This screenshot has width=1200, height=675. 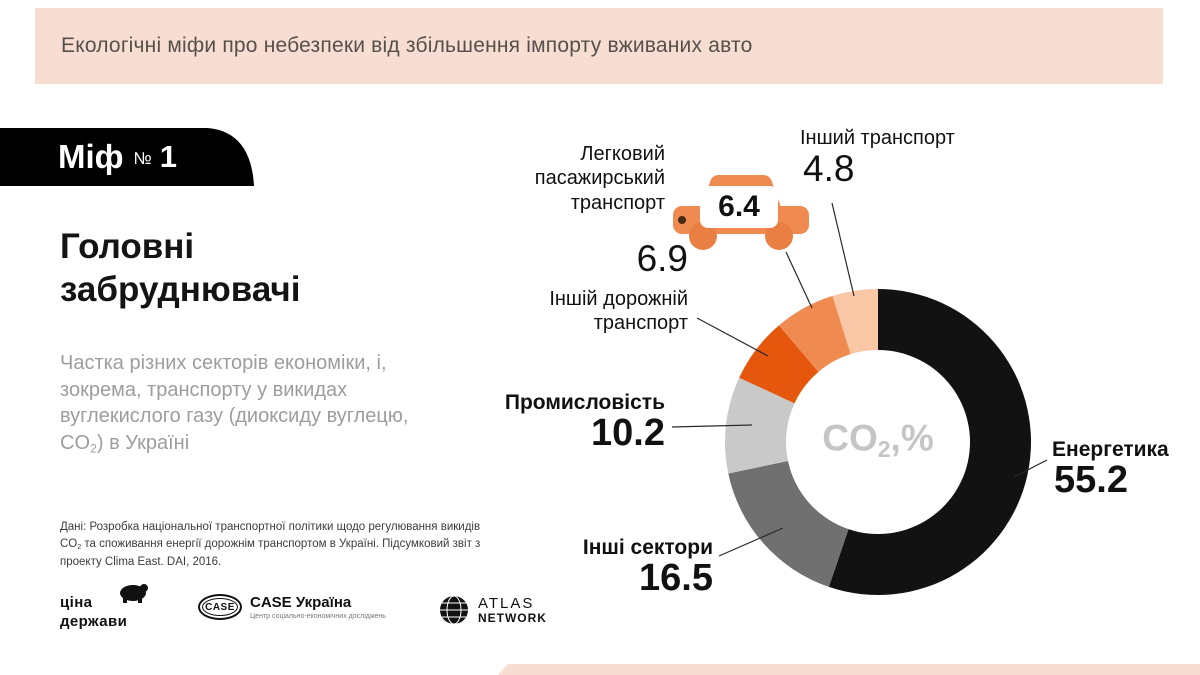 What do you see at coordinates (884, 448) in the screenshot?
I see `center-label-sub2: 2` at bounding box center [884, 448].